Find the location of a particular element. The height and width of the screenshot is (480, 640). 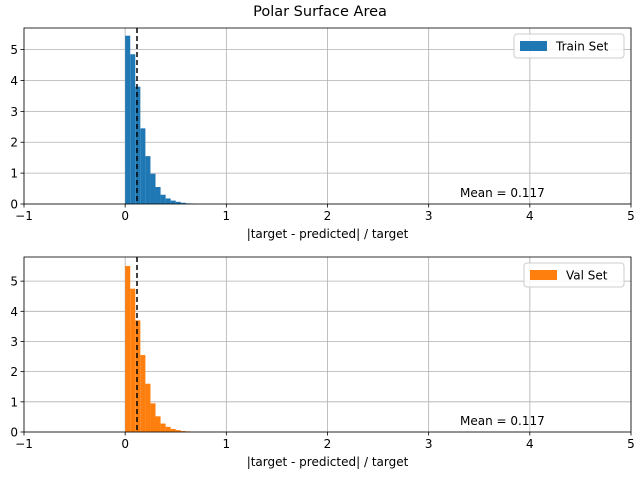

val-y-tick-label: 0 is located at coordinates (14, 433).